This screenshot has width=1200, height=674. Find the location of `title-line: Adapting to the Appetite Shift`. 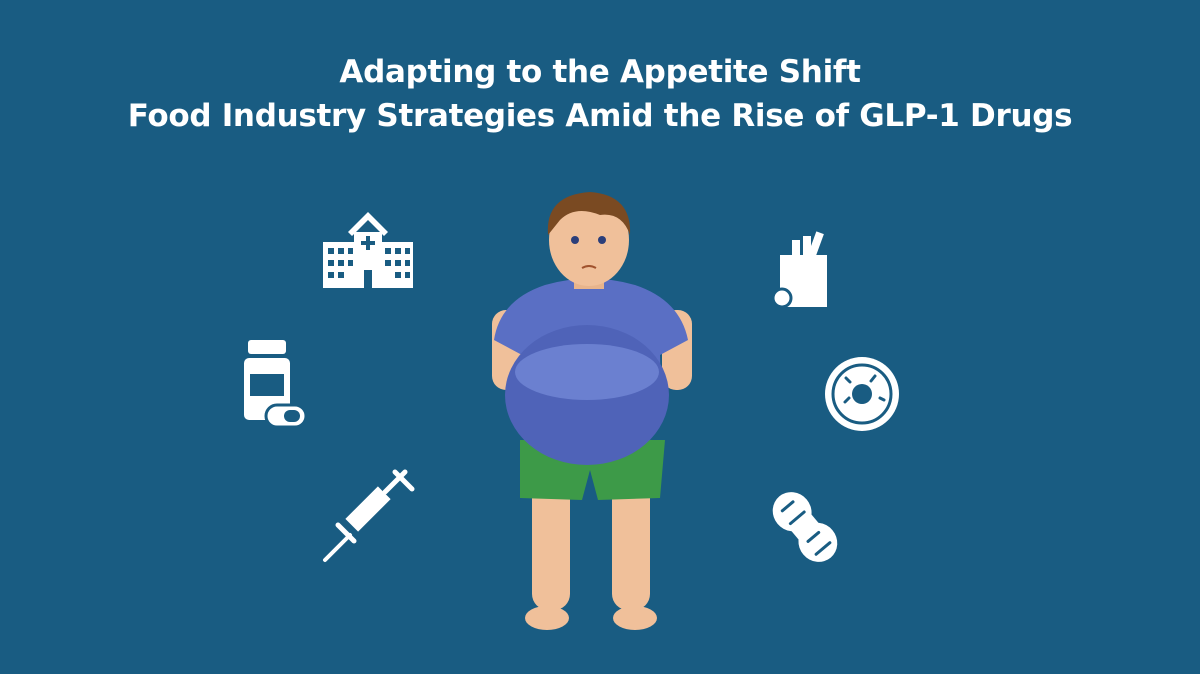

title-line: Adapting to the Appetite Shift is located at coordinates (600, 72).